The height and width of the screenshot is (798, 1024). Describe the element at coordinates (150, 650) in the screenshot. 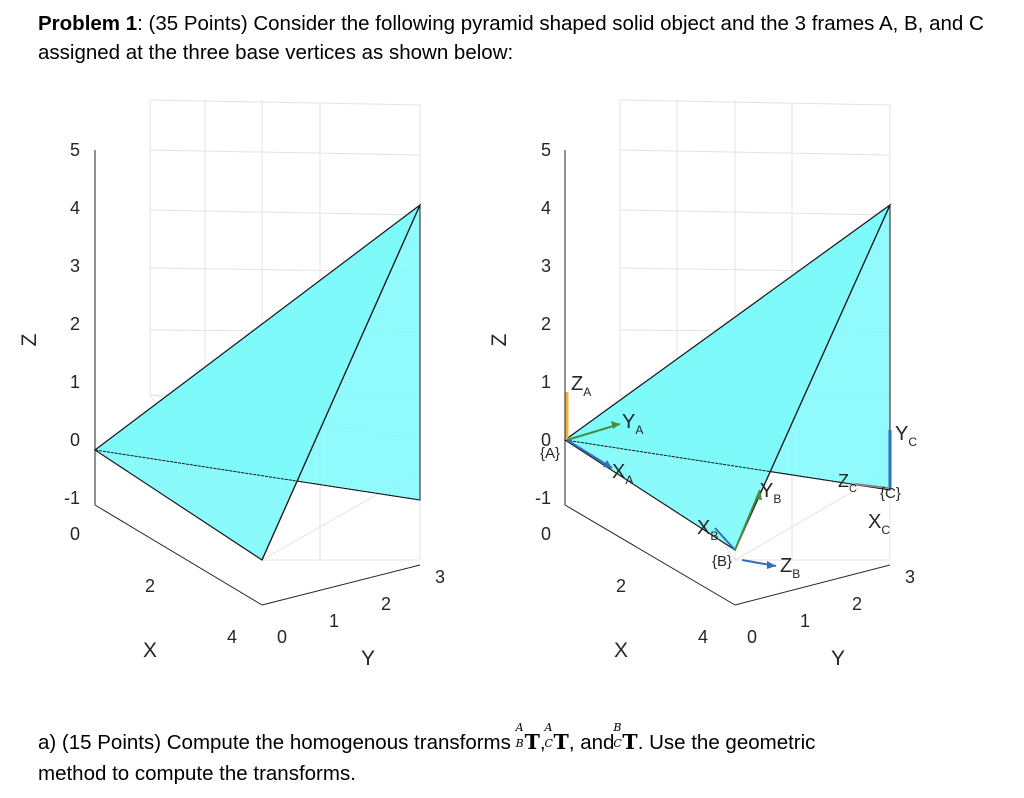

I see `left-x-label: X` at that location.